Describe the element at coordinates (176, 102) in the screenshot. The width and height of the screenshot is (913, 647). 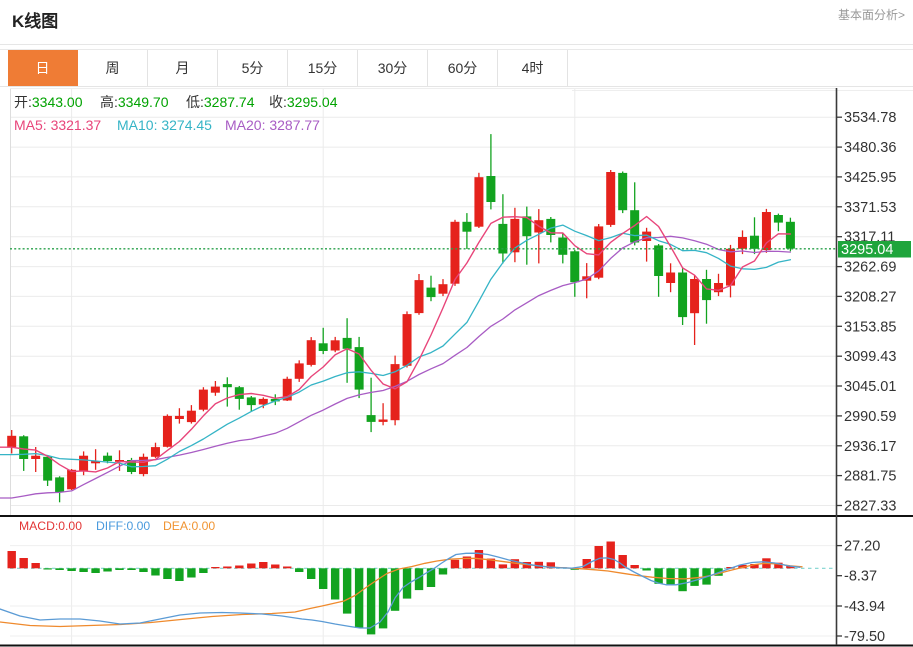
I see `svg-text:开:3343.00高:3349.70低:3287.74收:3: 开:3343.00 高:3349.70 低:3287.74 收:3295.04` at that location.